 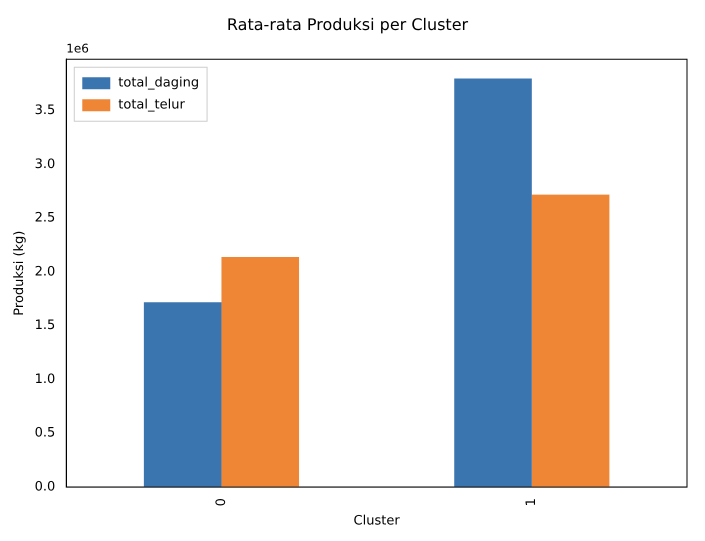 What do you see at coordinates (45, 164) in the screenshot?
I see `y-tick-label: 3.0` at bounding box center [45, 164].